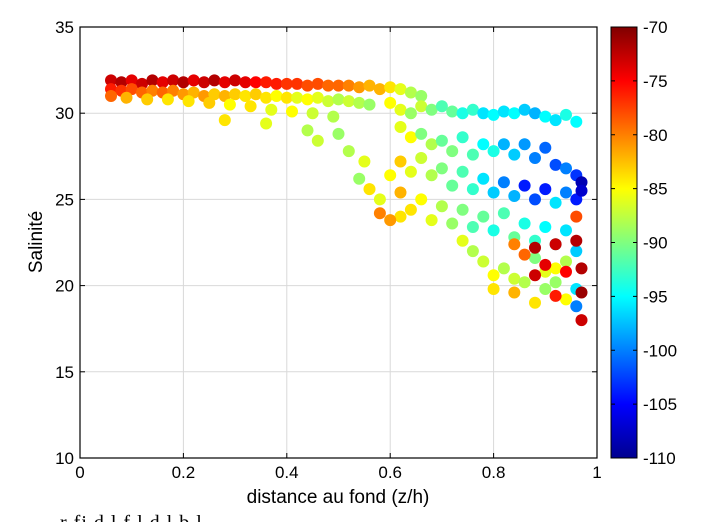  I want to click on y-axis-label: Salinité, so click(36, 242).